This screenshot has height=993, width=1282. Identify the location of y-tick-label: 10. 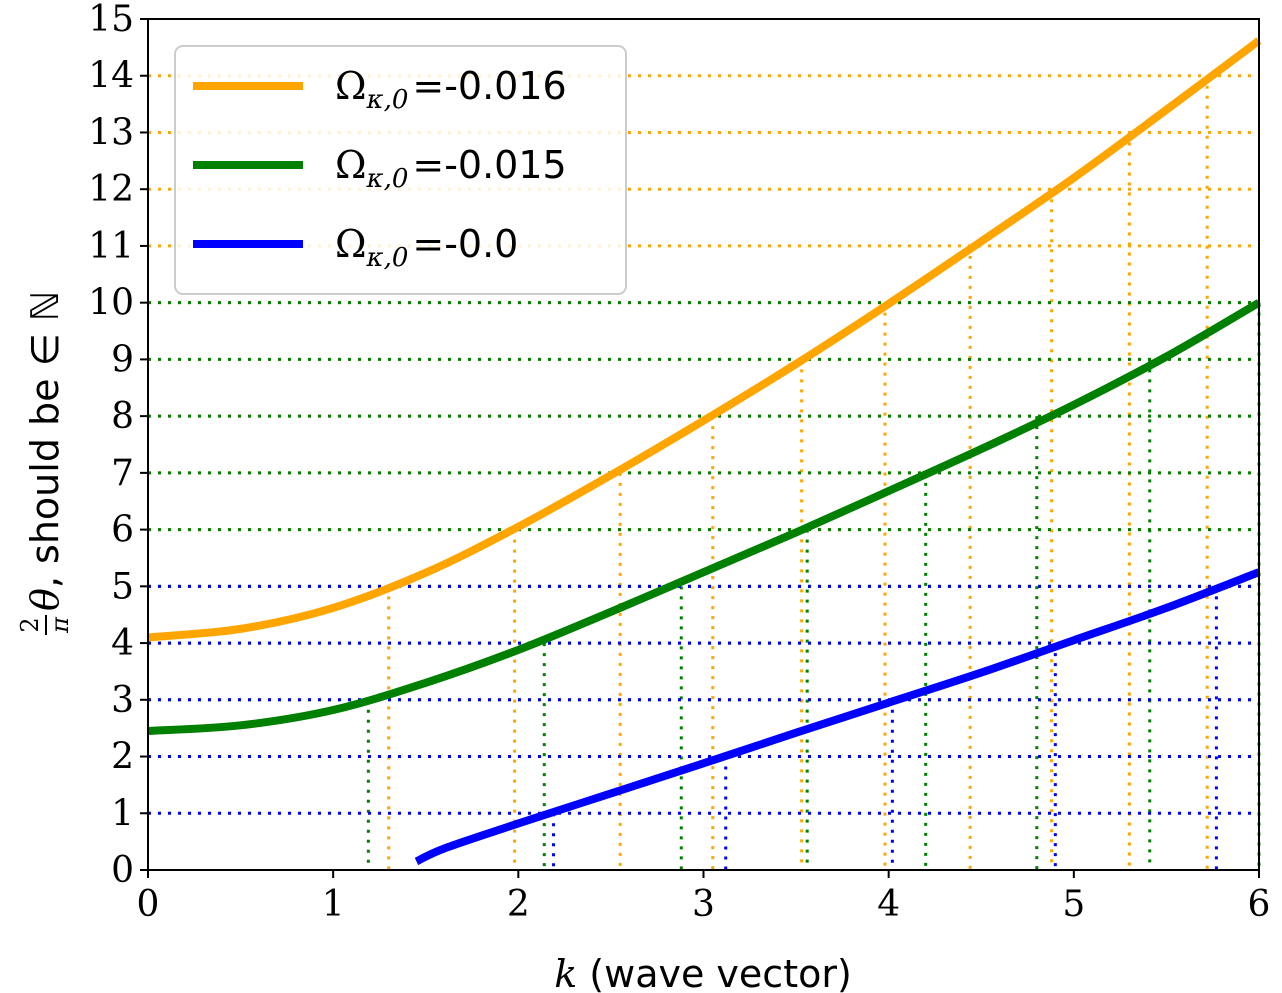
(111, 303).